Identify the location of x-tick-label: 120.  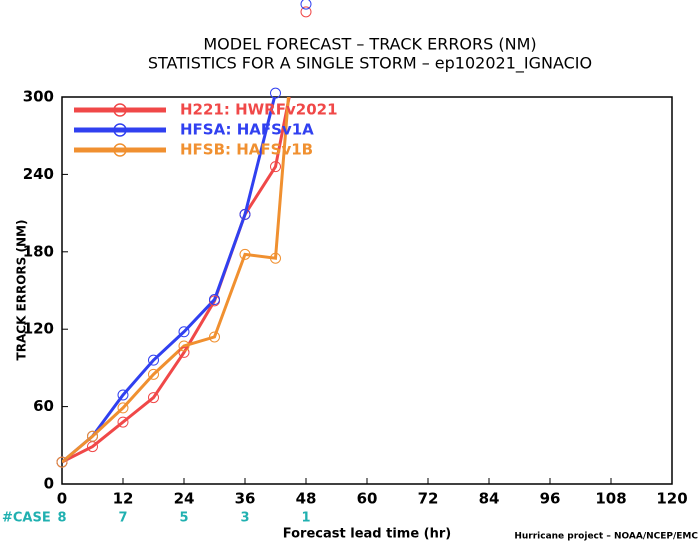
(671, 499).